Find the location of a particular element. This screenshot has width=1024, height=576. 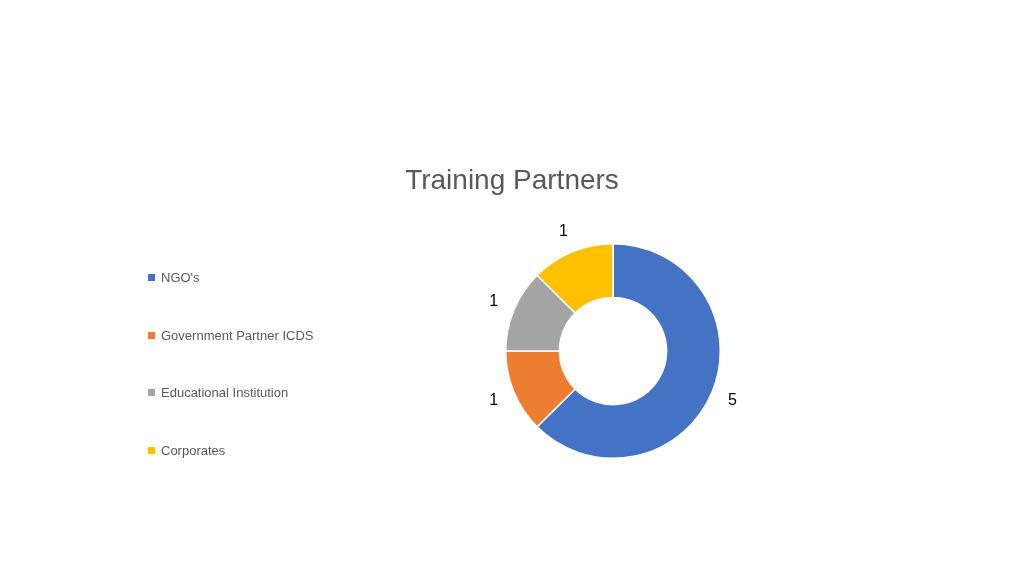

chart-title: Training Partners is located at coordinates (512, 180).